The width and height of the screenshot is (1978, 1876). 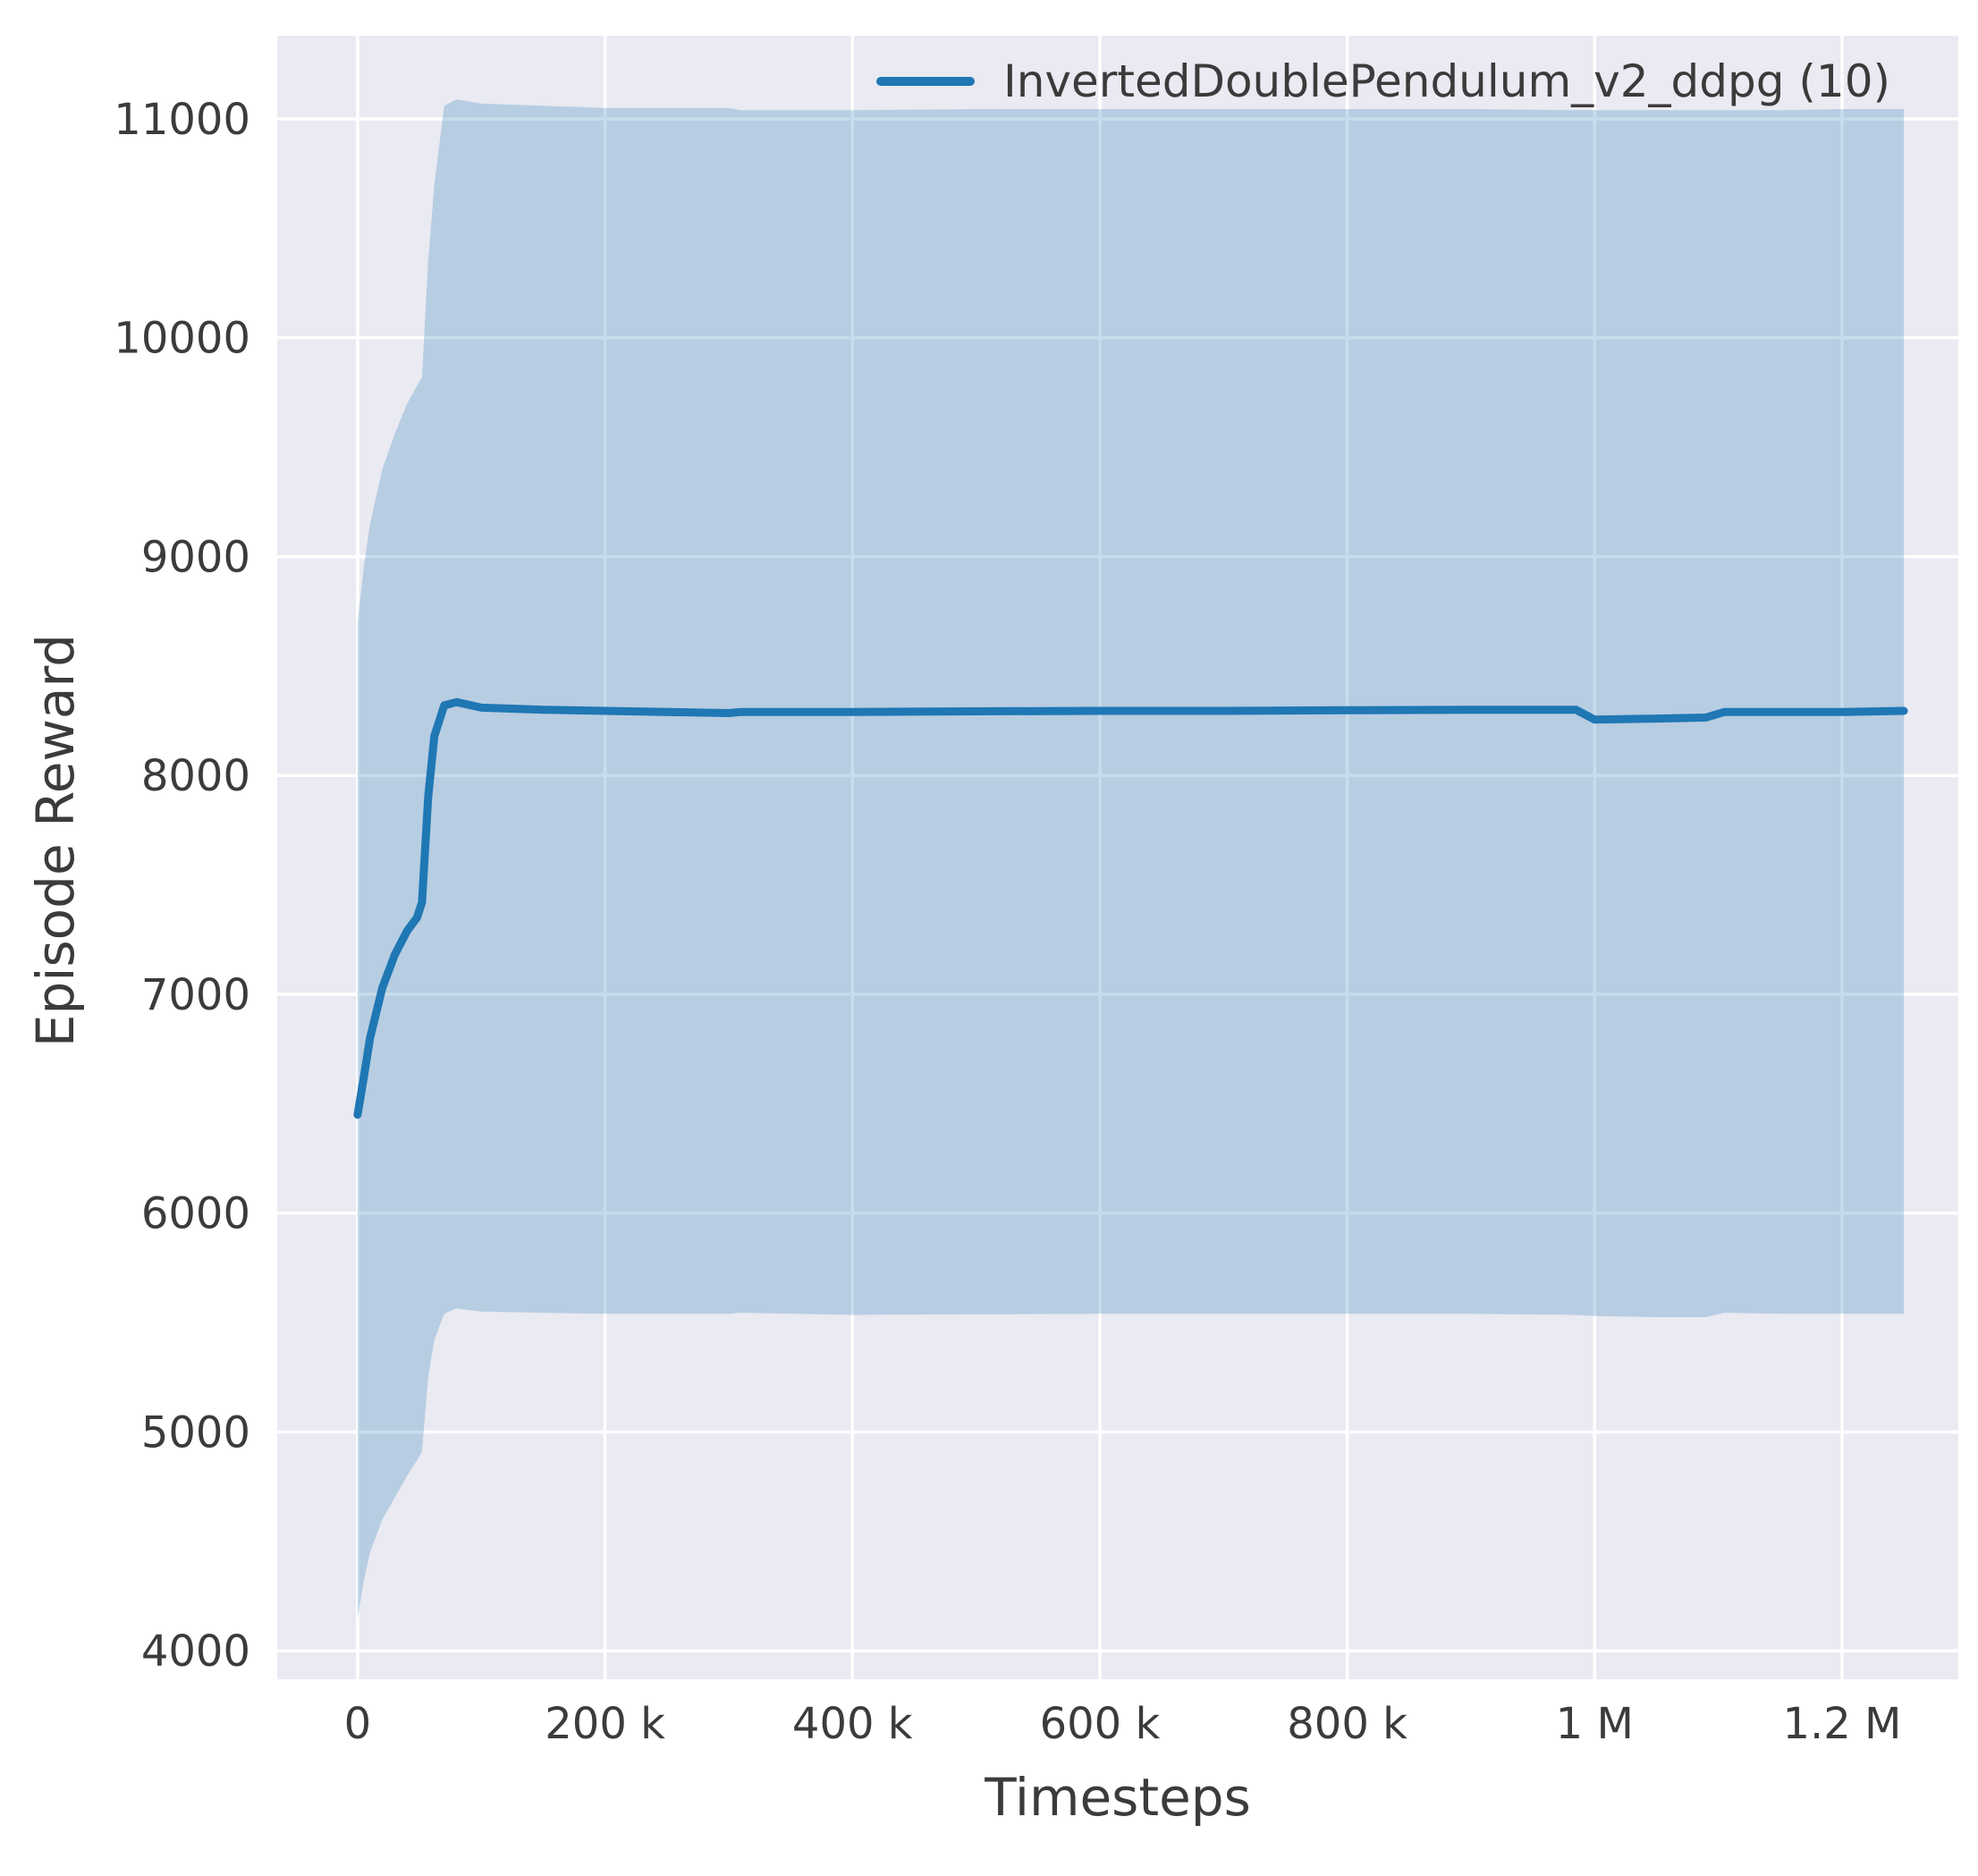 I want to click on x-tick-label: 800 k, so click(x=1347, y=1724).